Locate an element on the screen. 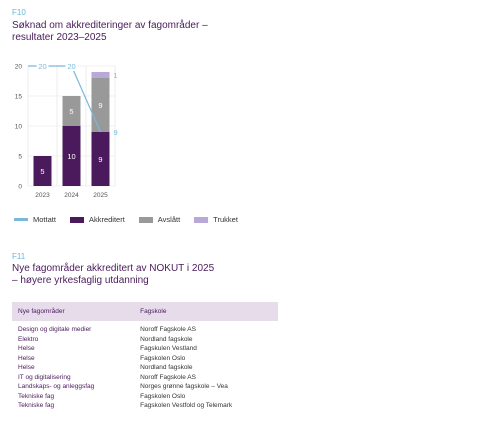 This screenshot has width=480, height=424. y-tick-label: 15 is located at coordinates (19, 97).